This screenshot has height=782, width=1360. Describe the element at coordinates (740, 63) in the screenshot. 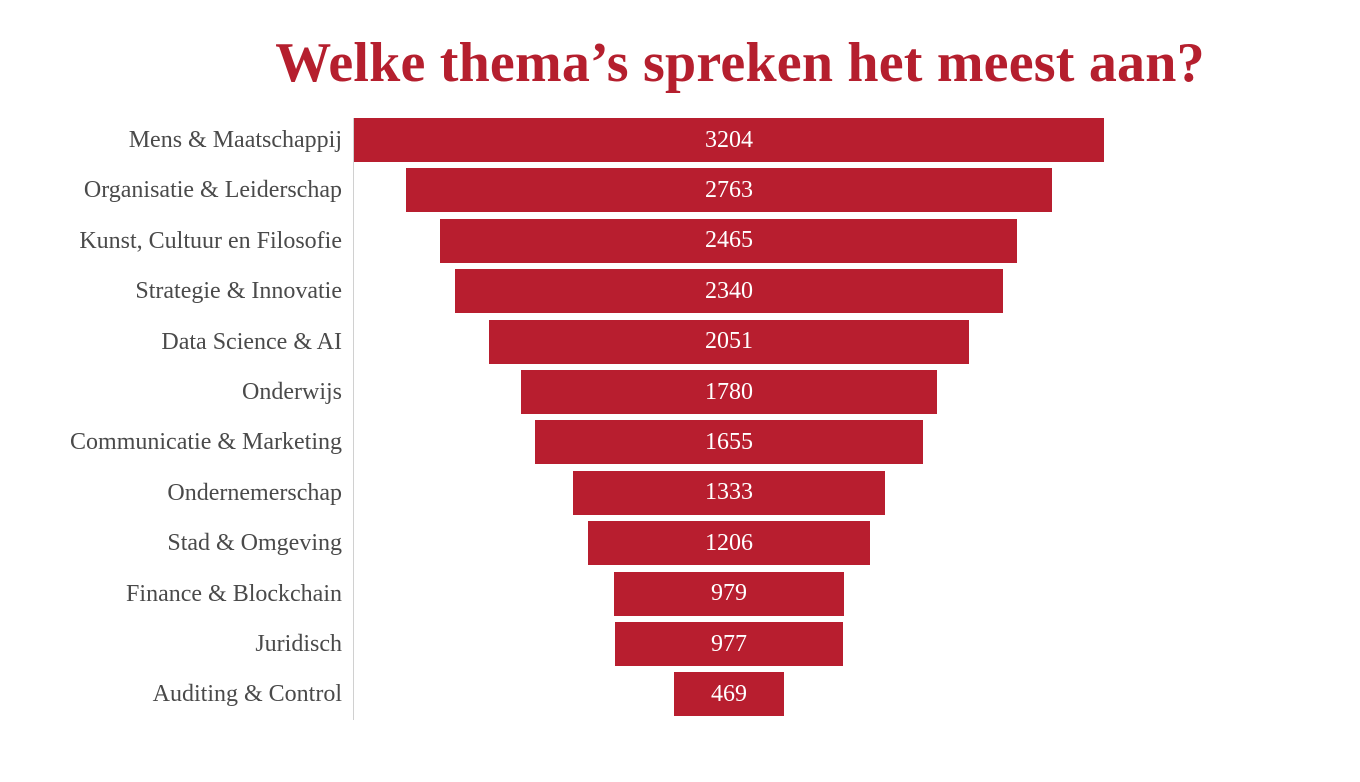

I see `chart-title: Welke thema’s spreken het meest aan?` at that location.